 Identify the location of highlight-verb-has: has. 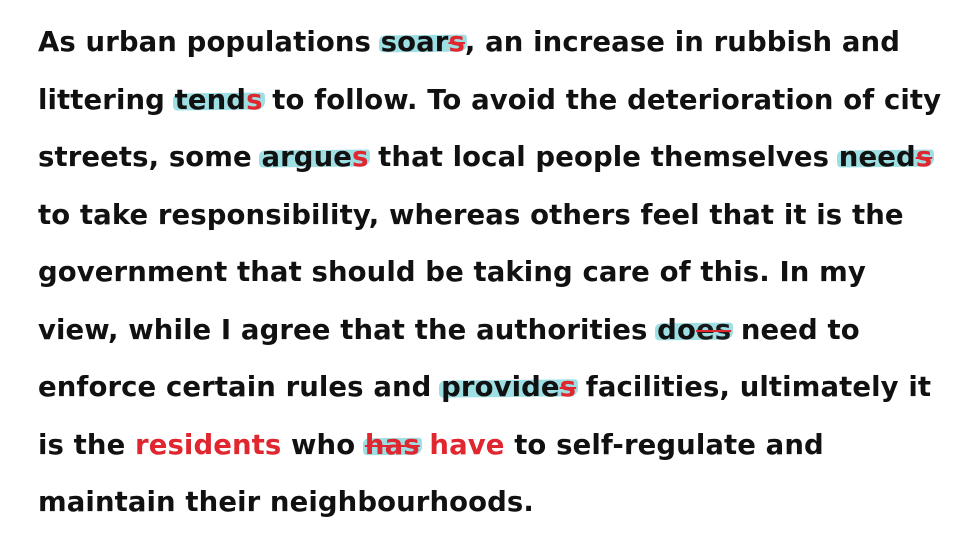
(392, 446).